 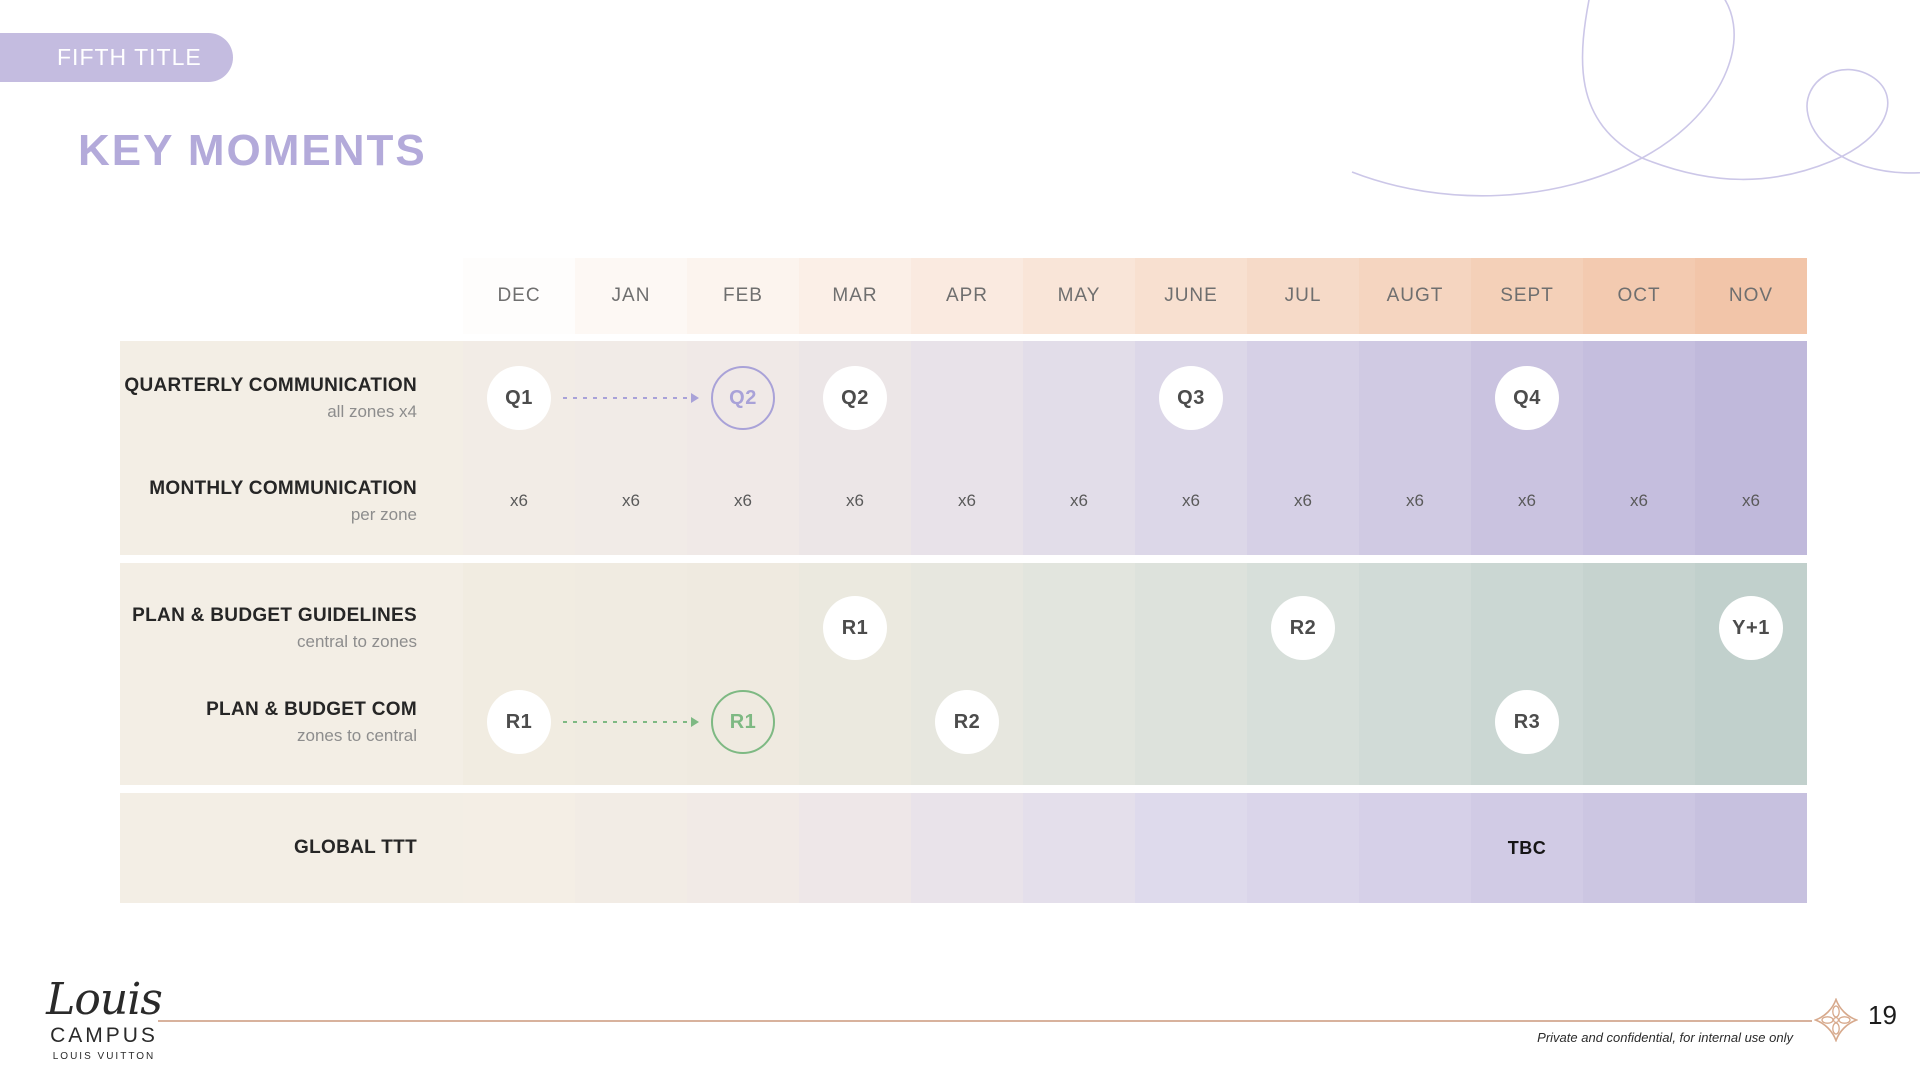 What do you see at coordinates (1635, 98) in the screenshot?
I see `decorative-swirl-icon` at bounding box center [1635, 98].